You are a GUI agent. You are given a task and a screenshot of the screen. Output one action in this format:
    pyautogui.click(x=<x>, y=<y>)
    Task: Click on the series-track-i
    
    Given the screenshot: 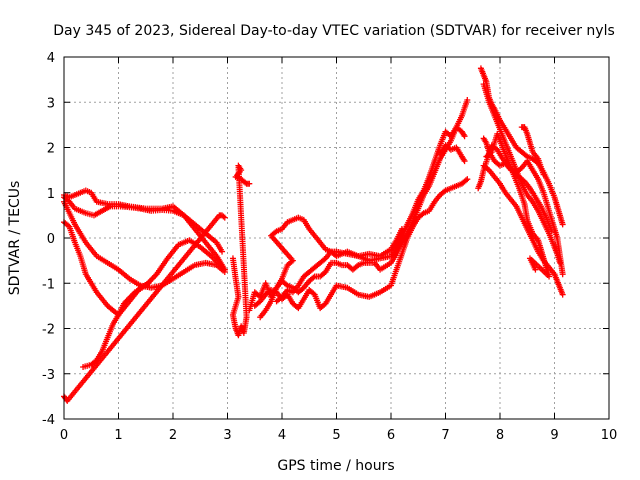 What is the action you would take?
    pyautogui.click(x=370, y=214)
    